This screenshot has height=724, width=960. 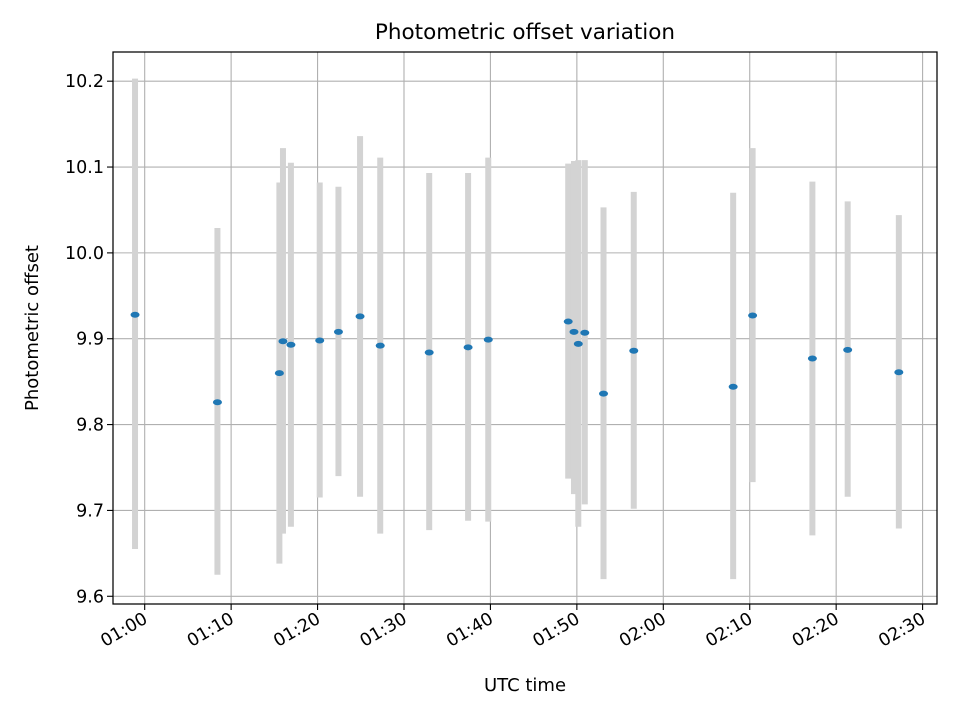 I want to click on x-tick-label: 01:50, so click(x=557, y=630).